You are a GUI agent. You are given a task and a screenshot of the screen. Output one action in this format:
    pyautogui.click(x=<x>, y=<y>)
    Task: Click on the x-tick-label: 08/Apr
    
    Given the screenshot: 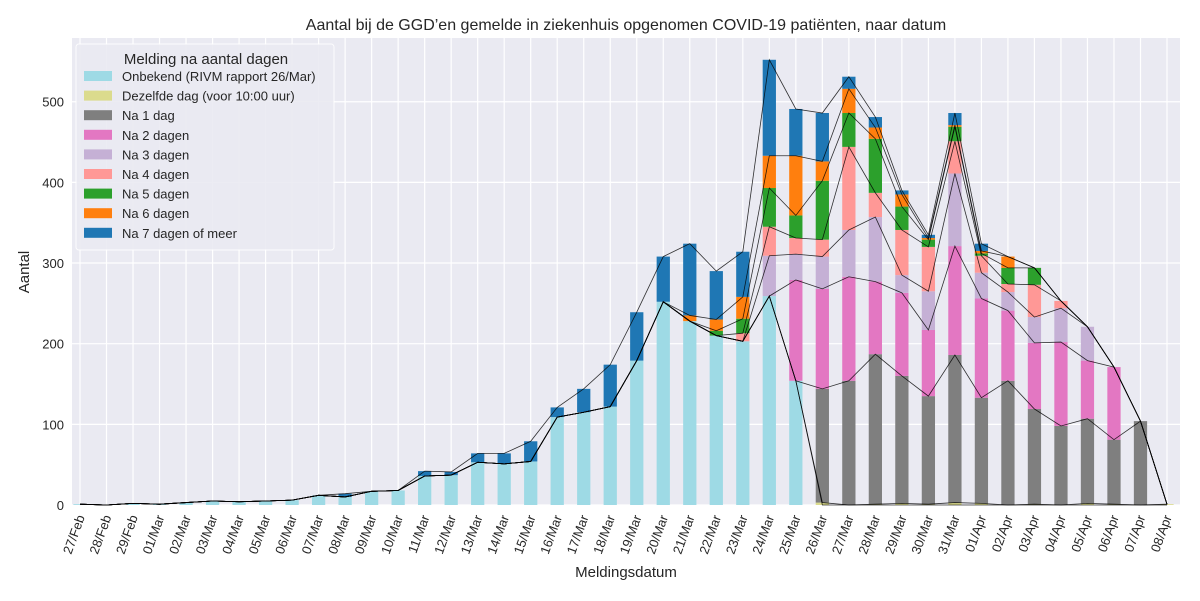 What is the action you would take?
    pyautogui.click(x=1161, y=533)
    